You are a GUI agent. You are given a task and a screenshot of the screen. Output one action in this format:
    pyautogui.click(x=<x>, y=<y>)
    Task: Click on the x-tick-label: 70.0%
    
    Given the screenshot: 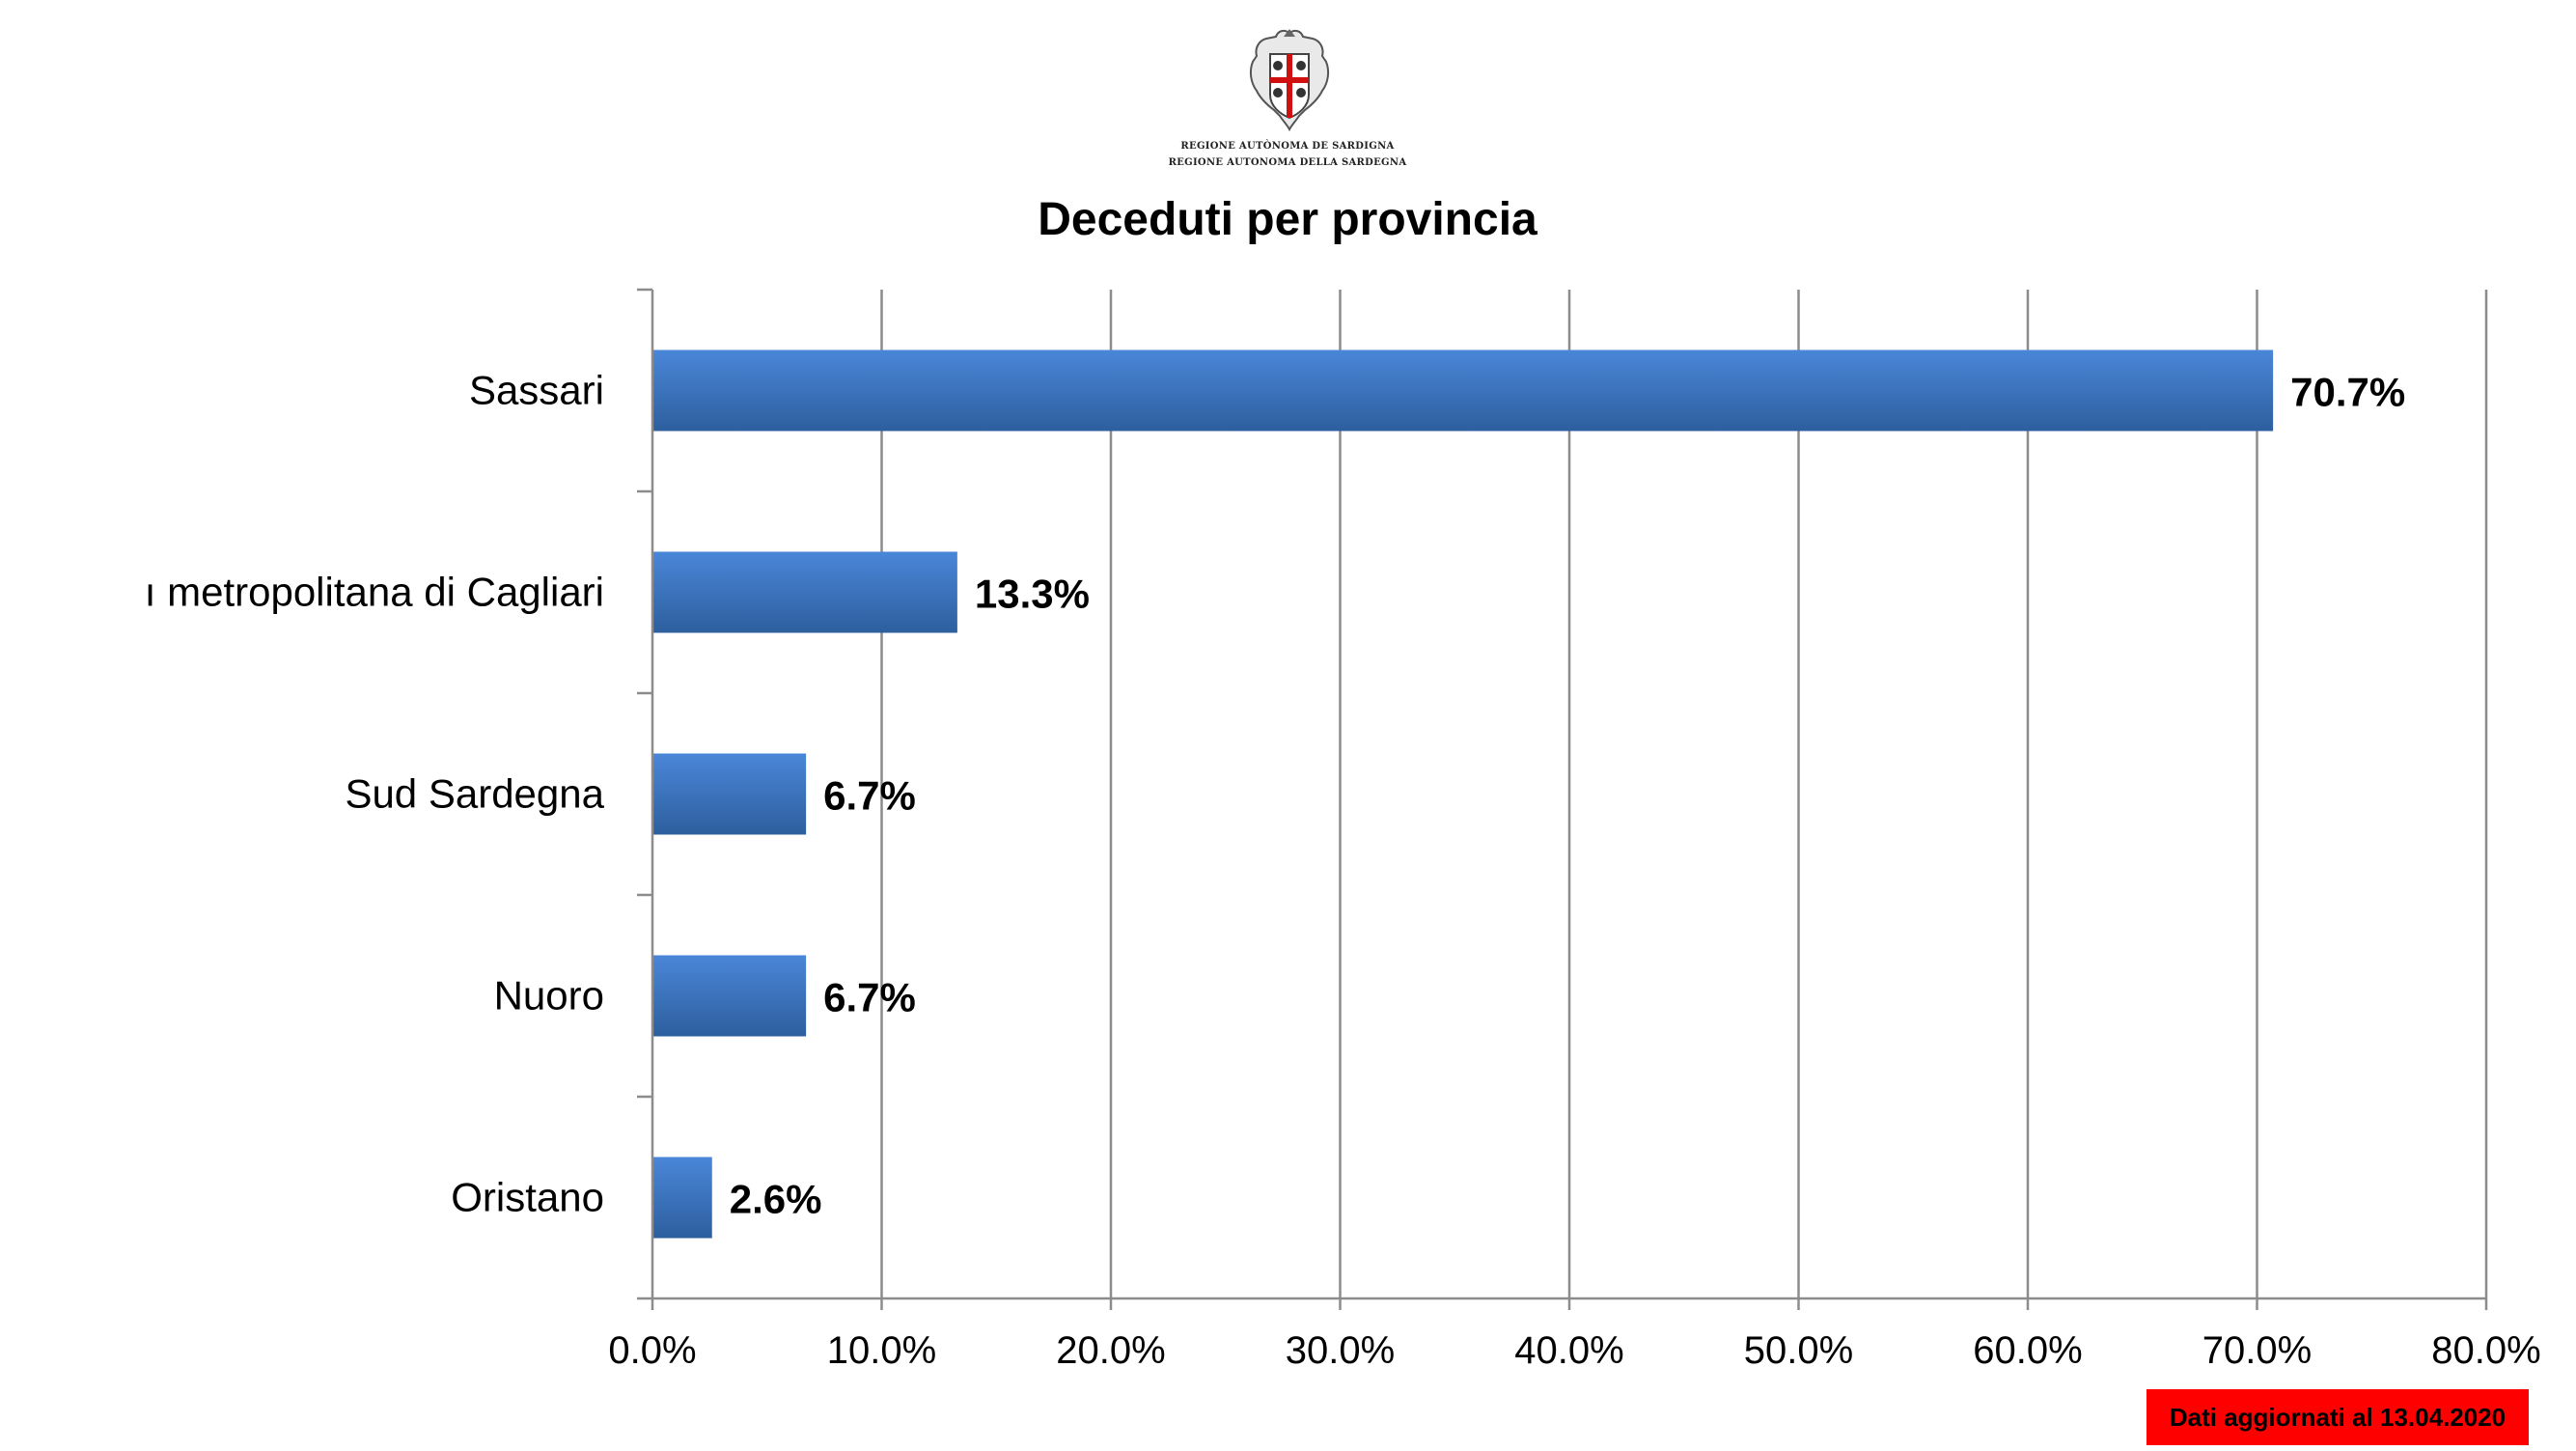 What is the action you would take?
    pyautogui.click(x=2257, y=1350)
    